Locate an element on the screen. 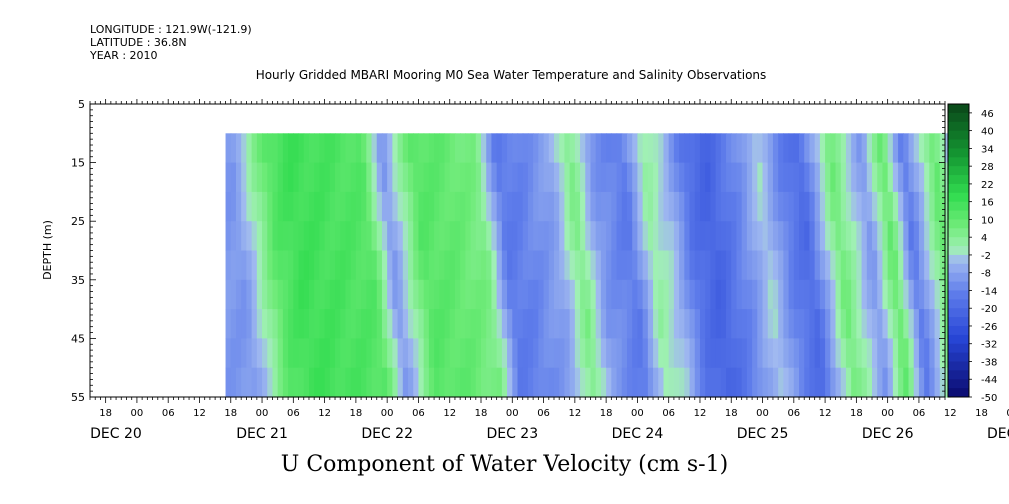  y-tick-label: 35 is located at coordinates (78, 280).